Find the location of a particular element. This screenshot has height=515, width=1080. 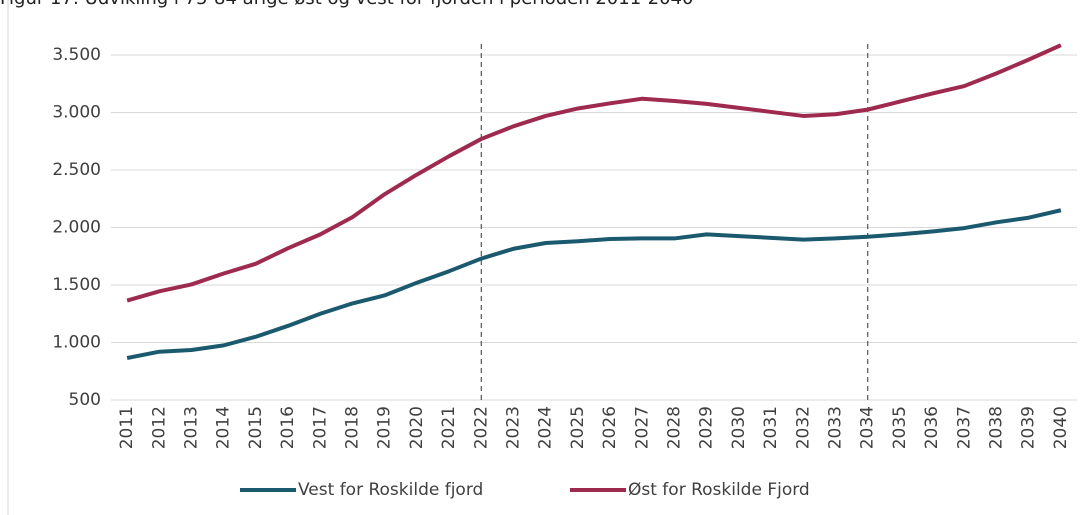

x-tick-label: 2035 is located at coordinates (900, 427).